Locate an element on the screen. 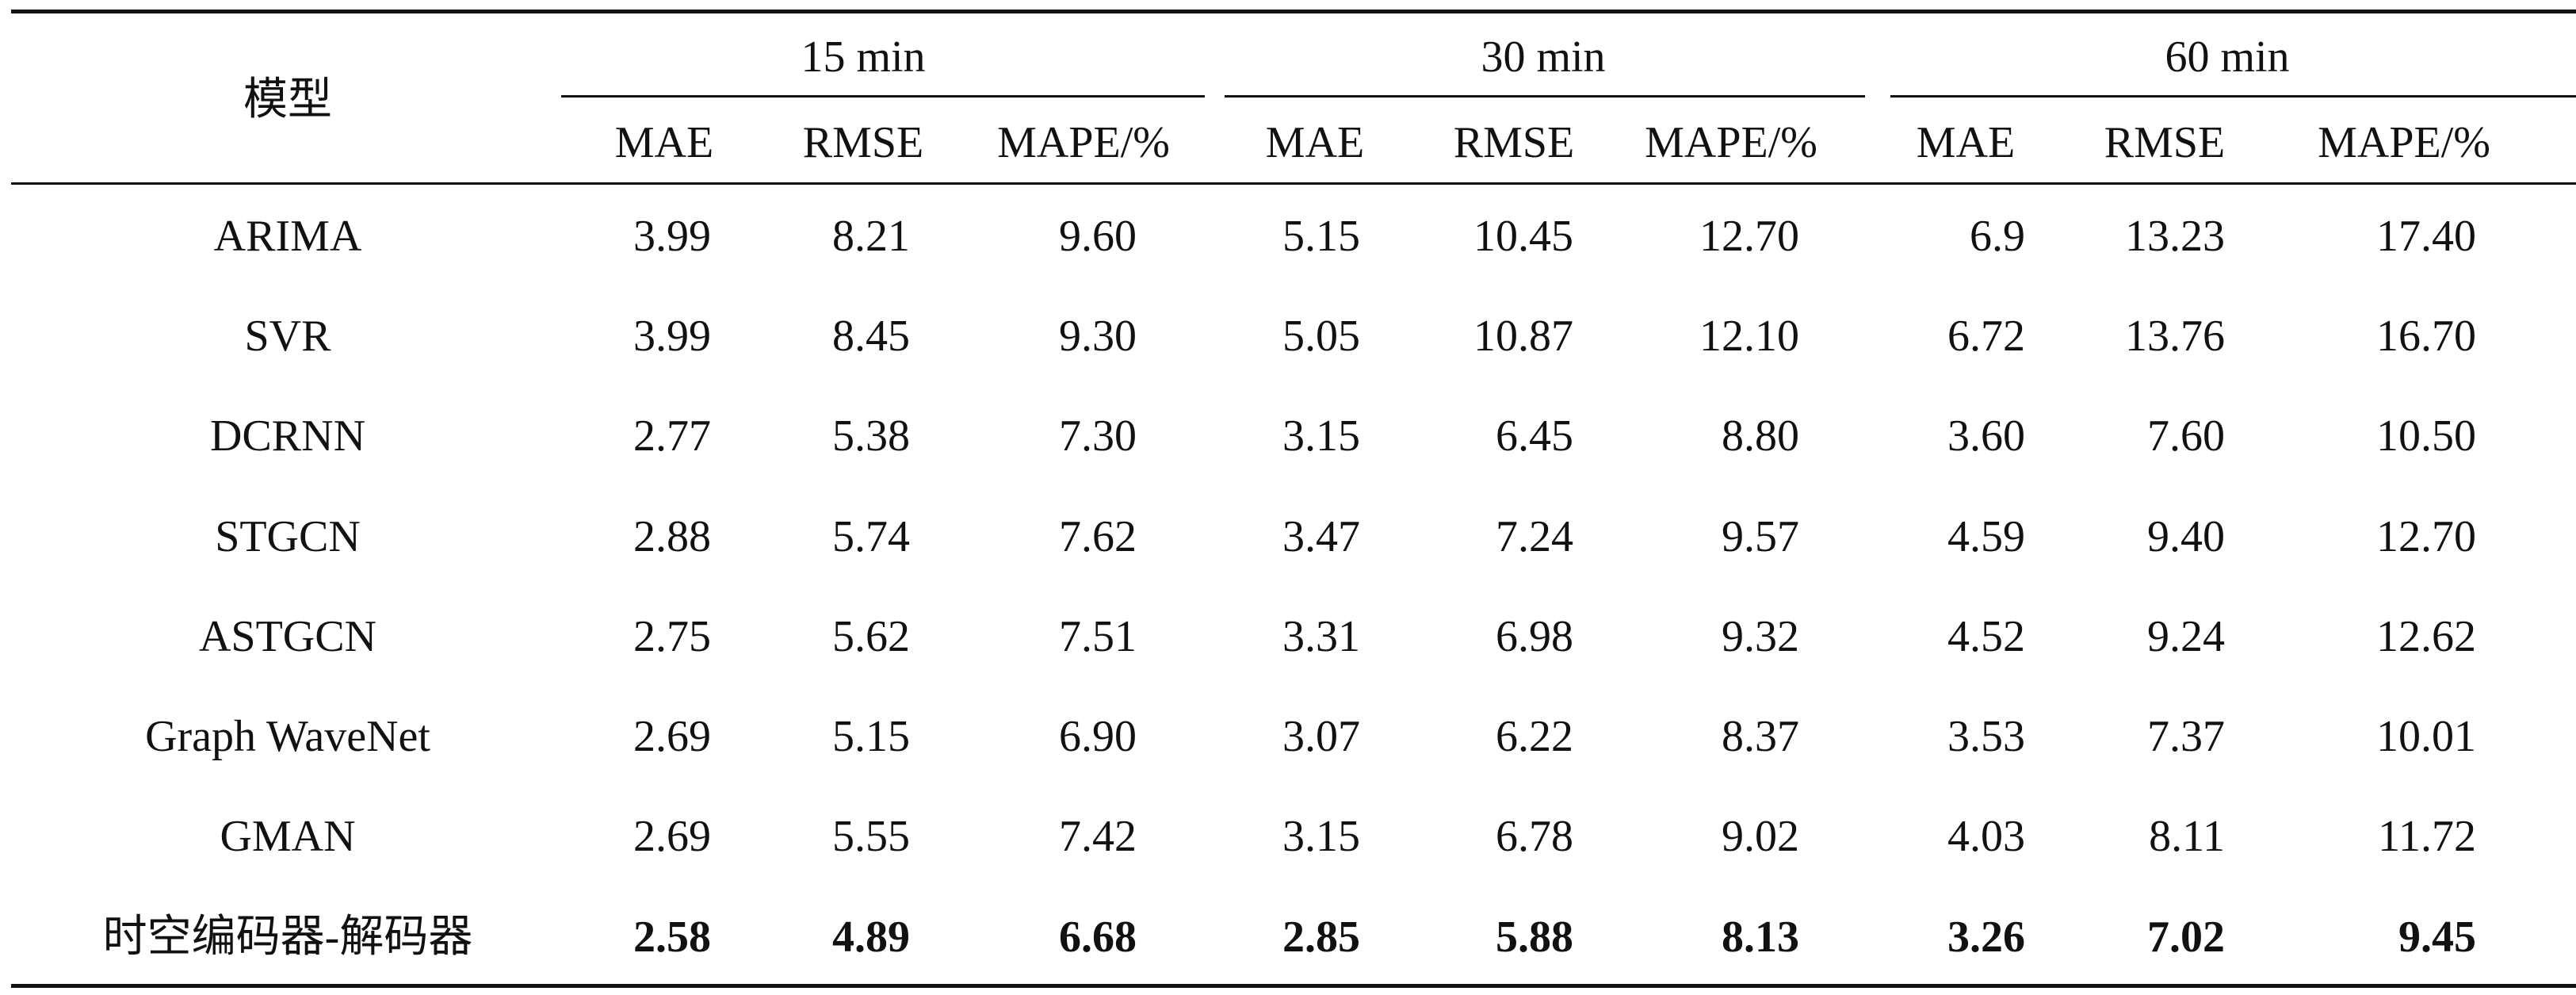 This screenshot has width=2576, height=995. model-name-cell: SVR is located at coordinates (287, 336).